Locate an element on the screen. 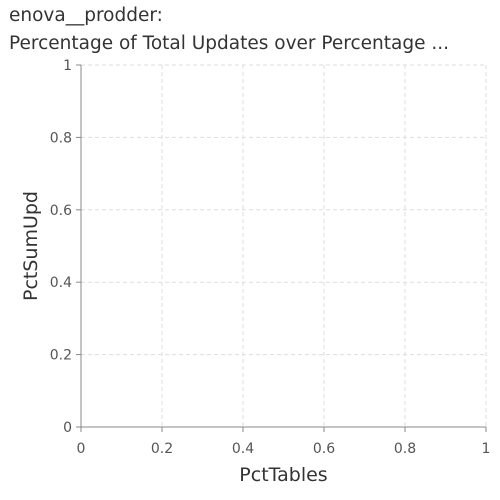  x-tick-label: 0.6 is located at coordinates (324, 449).